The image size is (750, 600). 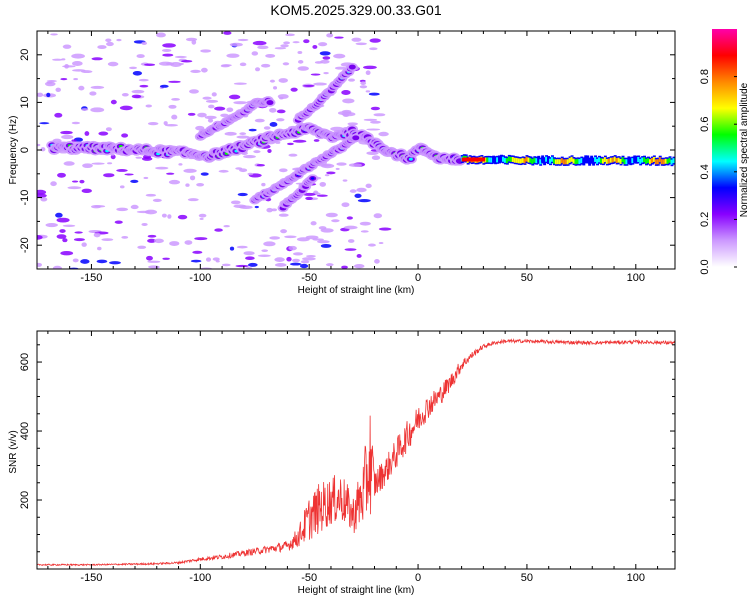 What do you see at coordinates (25, 245) in the screenshot?
I see `y-tick-label: -20` at bounding box center [25, 245].